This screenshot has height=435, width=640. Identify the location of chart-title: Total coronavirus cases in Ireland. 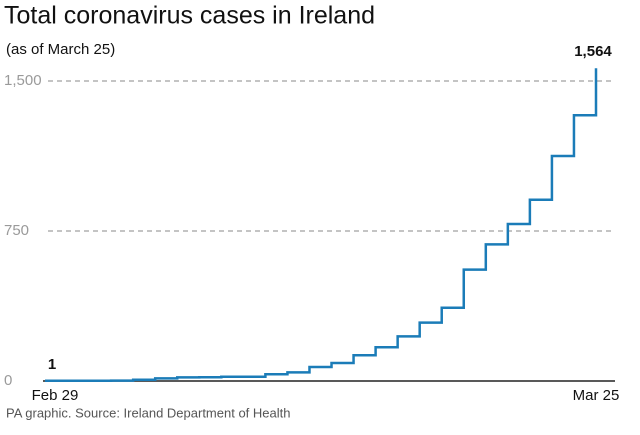
(189, 16).